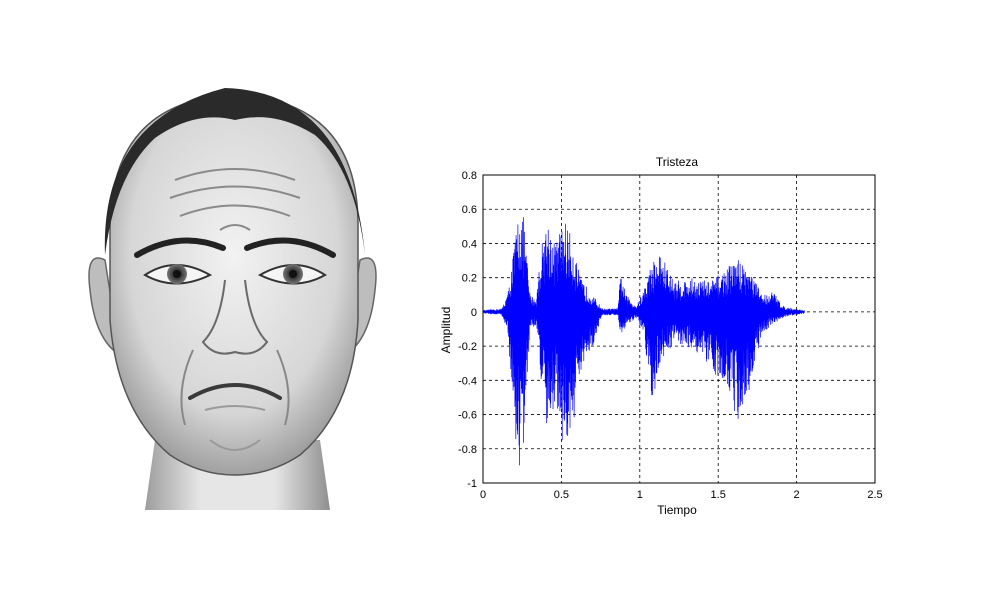  What do you see at coordinates (235, 199) in the screenshot?
I see `forehead-wrinkles` at bounding box center [235, 199].